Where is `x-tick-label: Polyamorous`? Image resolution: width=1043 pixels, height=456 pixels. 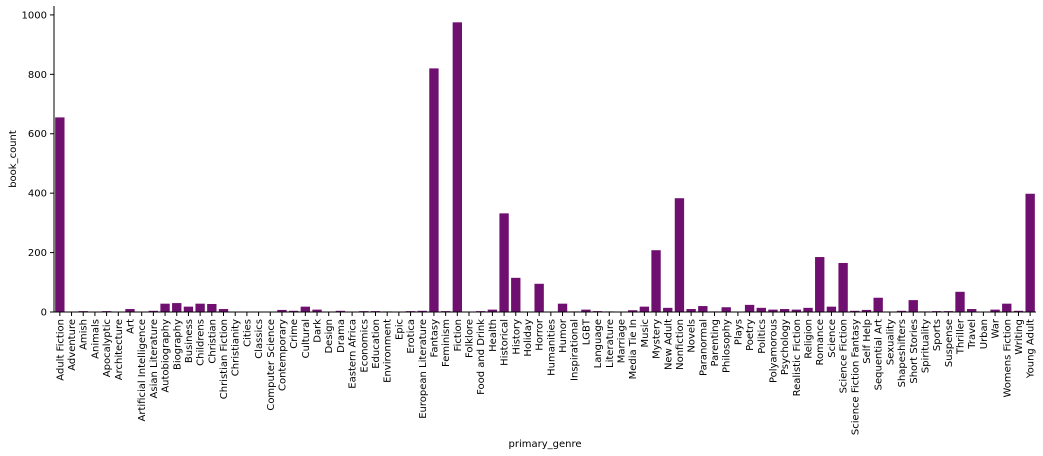
x-tick-label: Polyamorous is located at coordinates (773, 351).